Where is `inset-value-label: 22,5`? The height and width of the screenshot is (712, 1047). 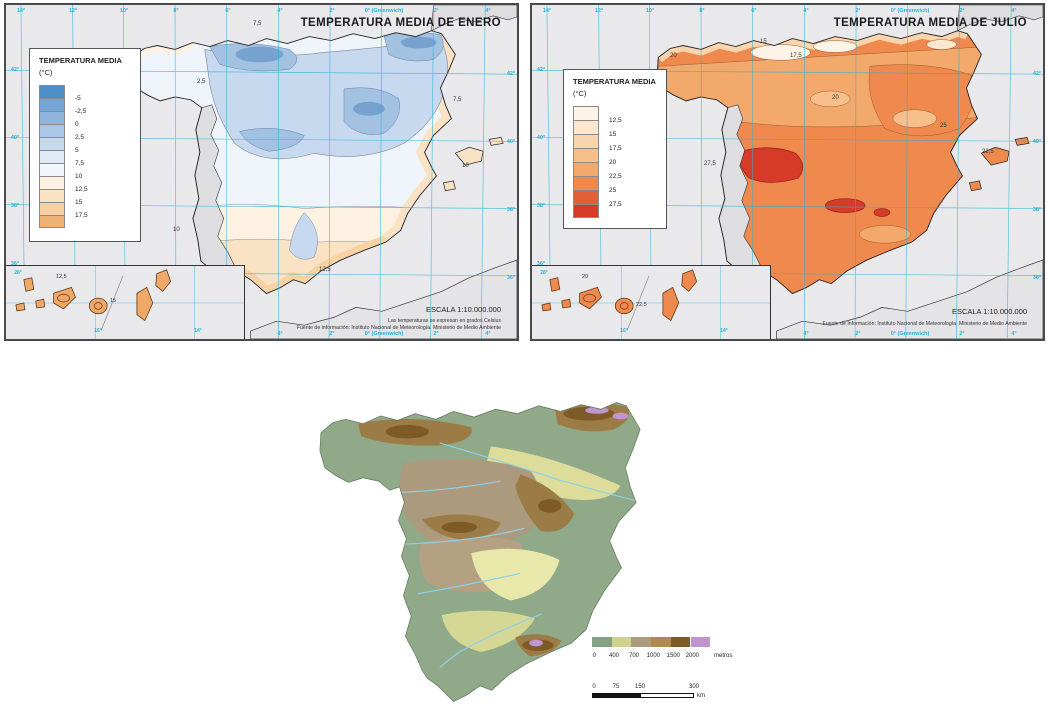 inset-value-label: 22,5 is located at coordinates (641, 305).